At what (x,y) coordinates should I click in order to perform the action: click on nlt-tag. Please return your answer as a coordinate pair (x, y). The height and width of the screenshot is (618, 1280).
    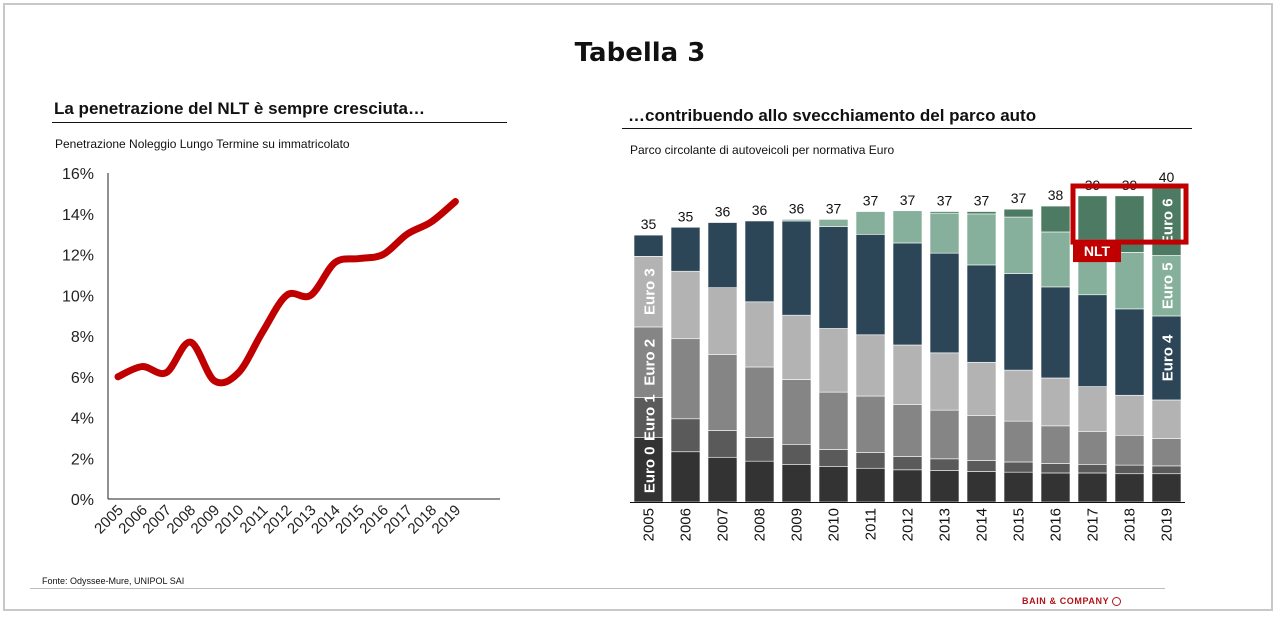
    Looking at the image, I should click on (1097, 251).